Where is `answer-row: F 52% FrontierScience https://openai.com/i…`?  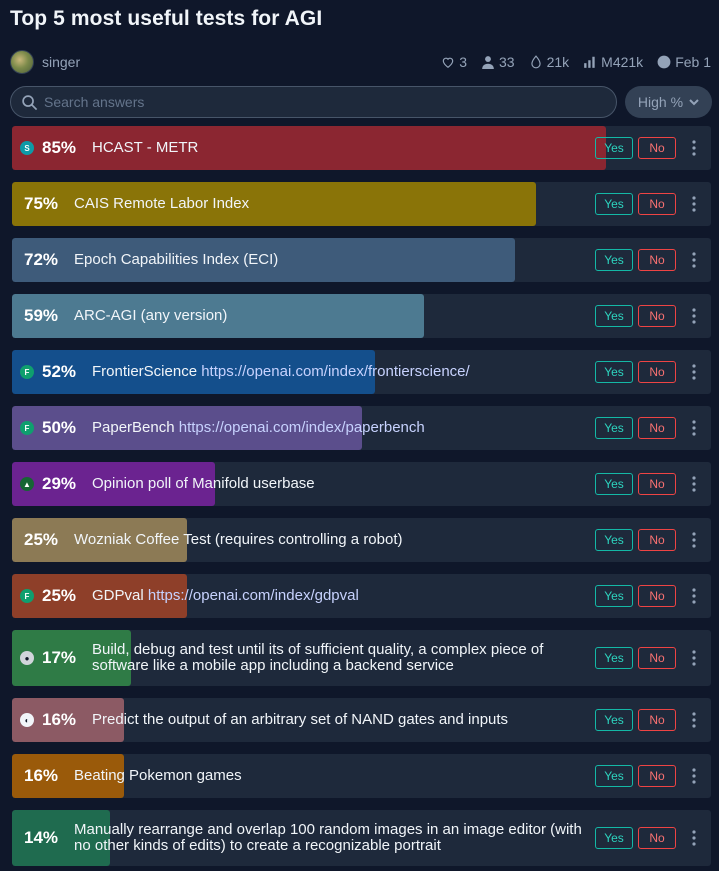 answer-row: F 52% FrontierScience https://openai.com/i… is located at coordinates (361, 372).